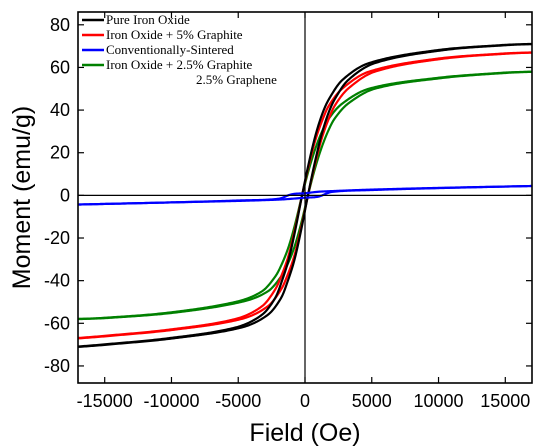 Image resolution: width=542 pixels, height=447 pixels. I want to click on y-tick-label: -80, so click(57, 366).